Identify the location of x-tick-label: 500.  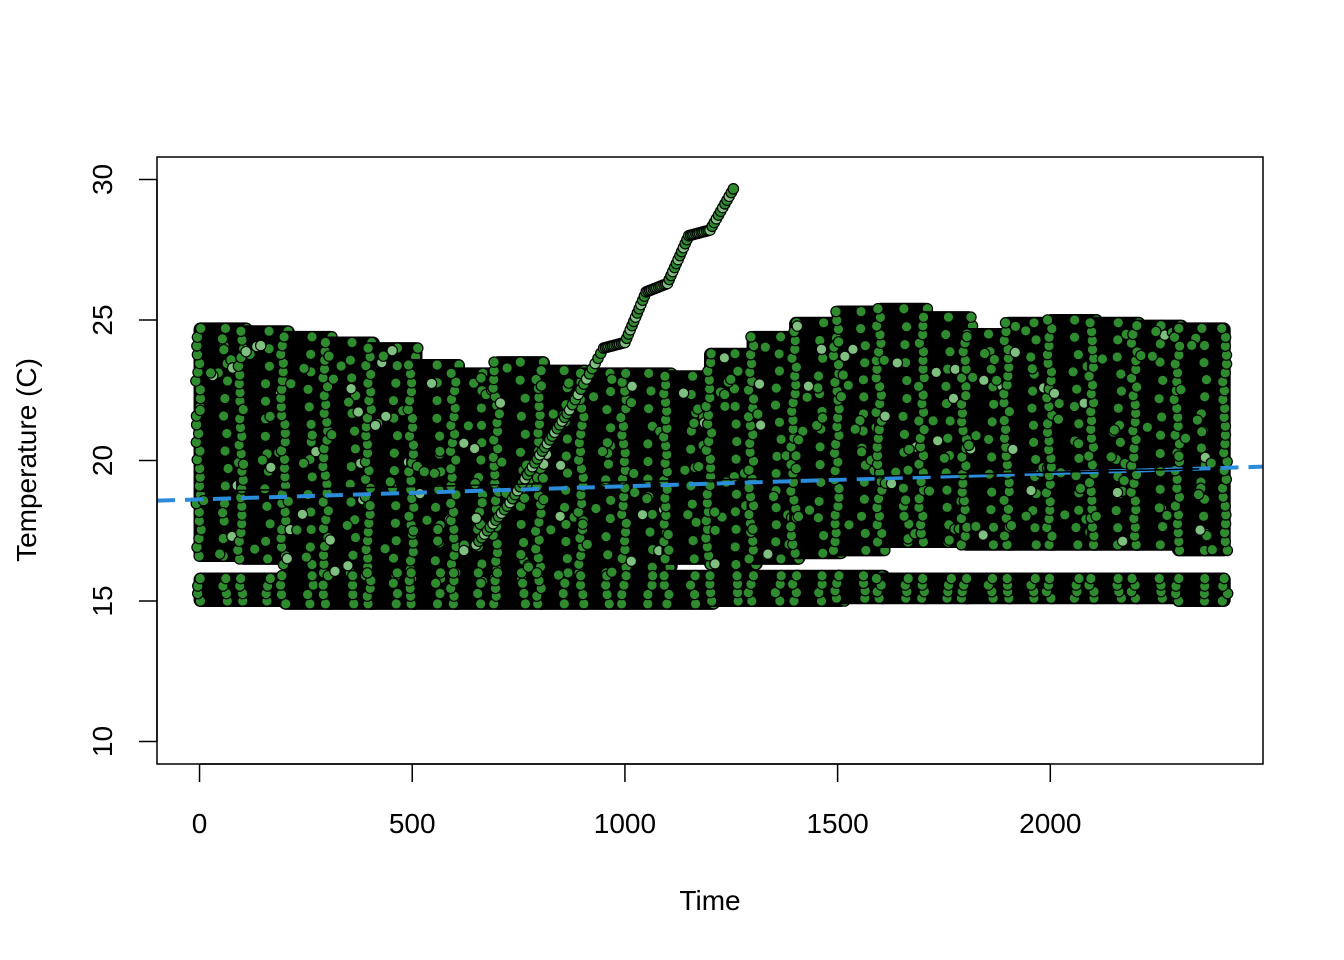
(412, 823).